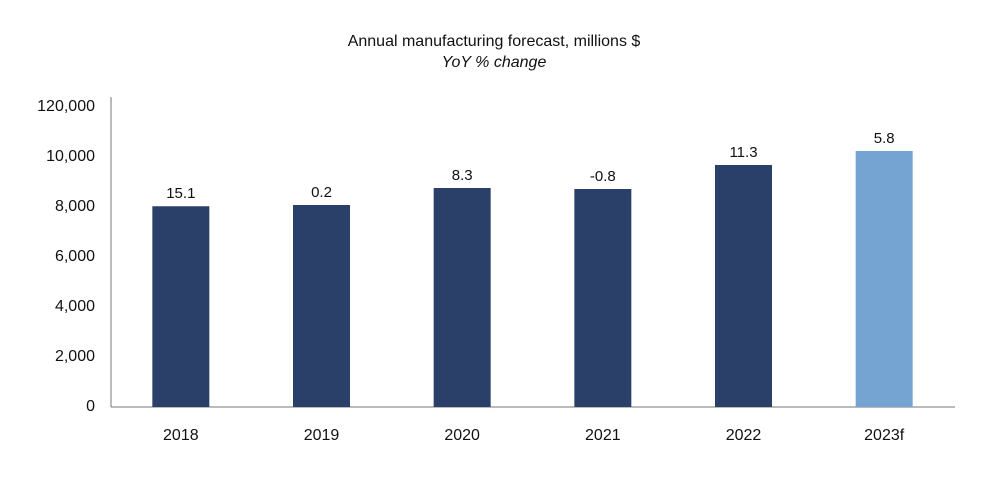  What do you see at coordinates (744, 435) in the screenshot?
I see `x-tick-label: 2022` at bounding box center [744, 435].